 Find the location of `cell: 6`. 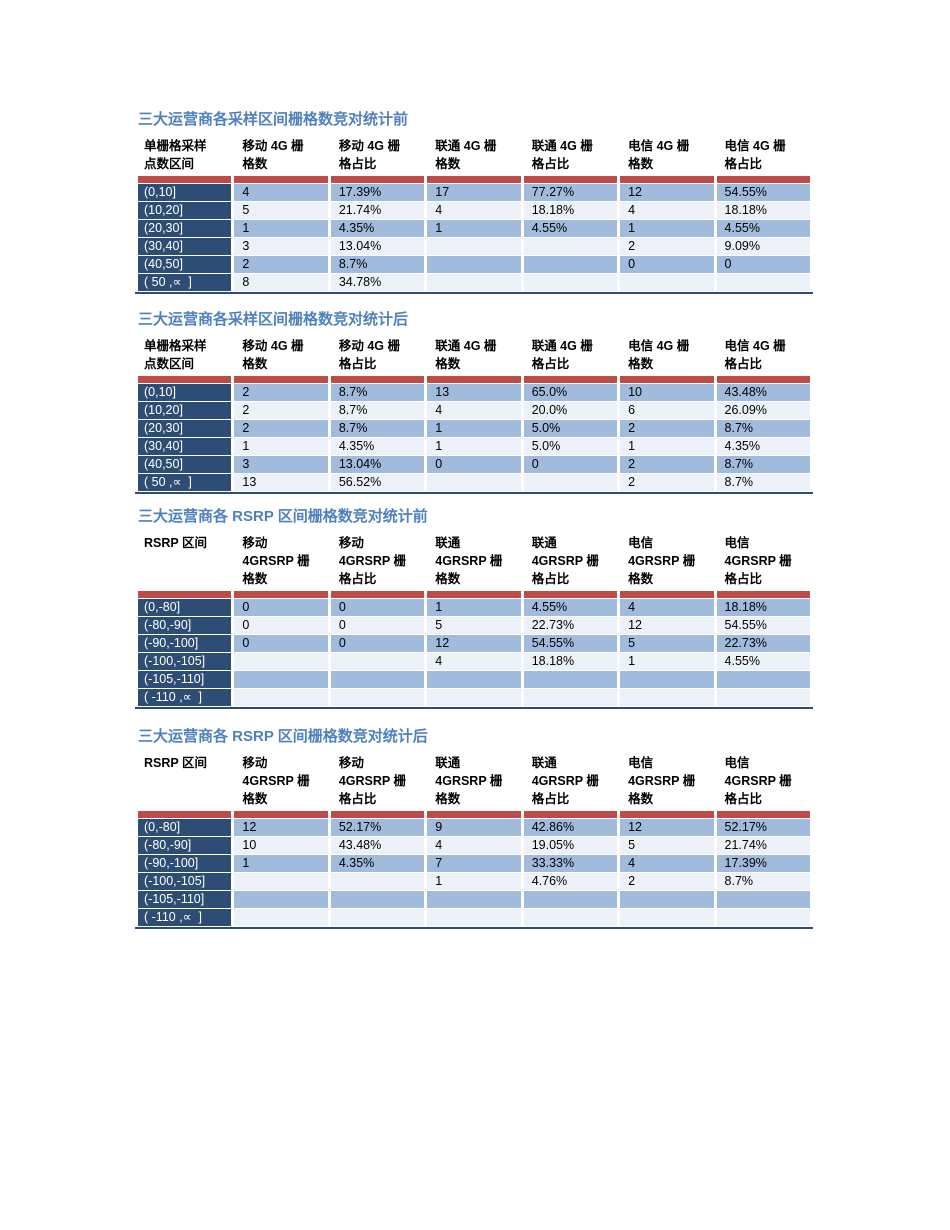

cell: 6 is located at coordinates (667, 410).